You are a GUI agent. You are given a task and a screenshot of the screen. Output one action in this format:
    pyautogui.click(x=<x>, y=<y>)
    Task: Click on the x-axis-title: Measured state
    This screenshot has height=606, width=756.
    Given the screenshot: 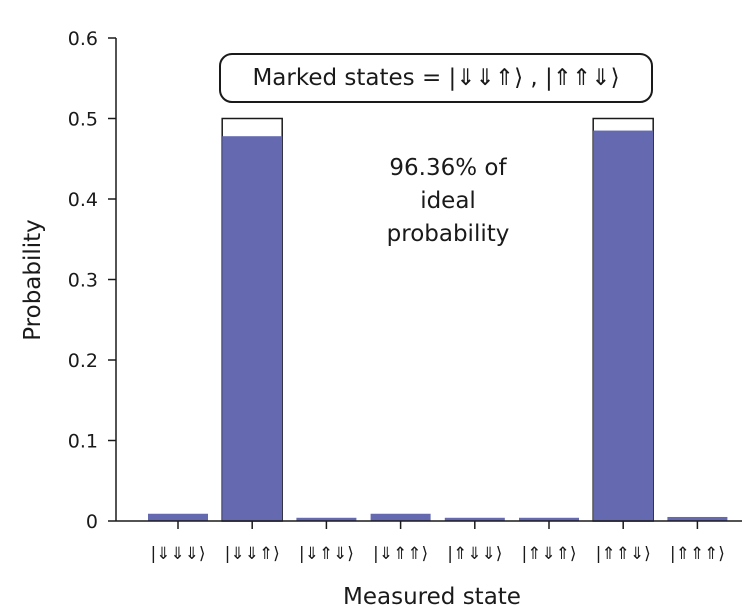 What is the action you would take?
    pyautogui.click(x=432, y=595)
    